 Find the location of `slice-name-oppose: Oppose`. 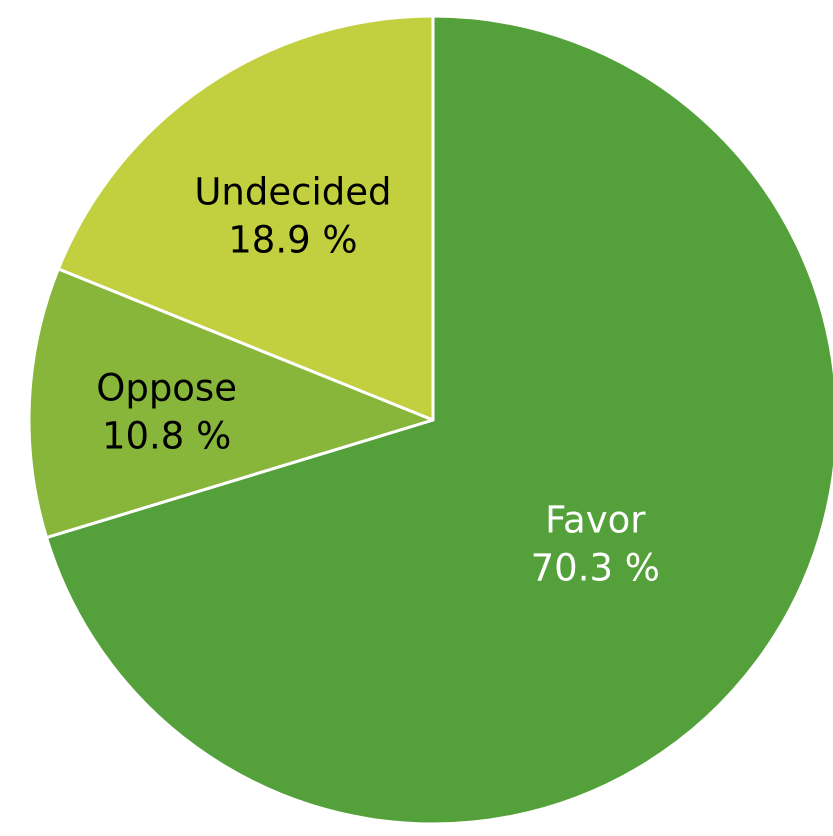

slice-name-oppose: Oppose is located at coordinates (166, 387).